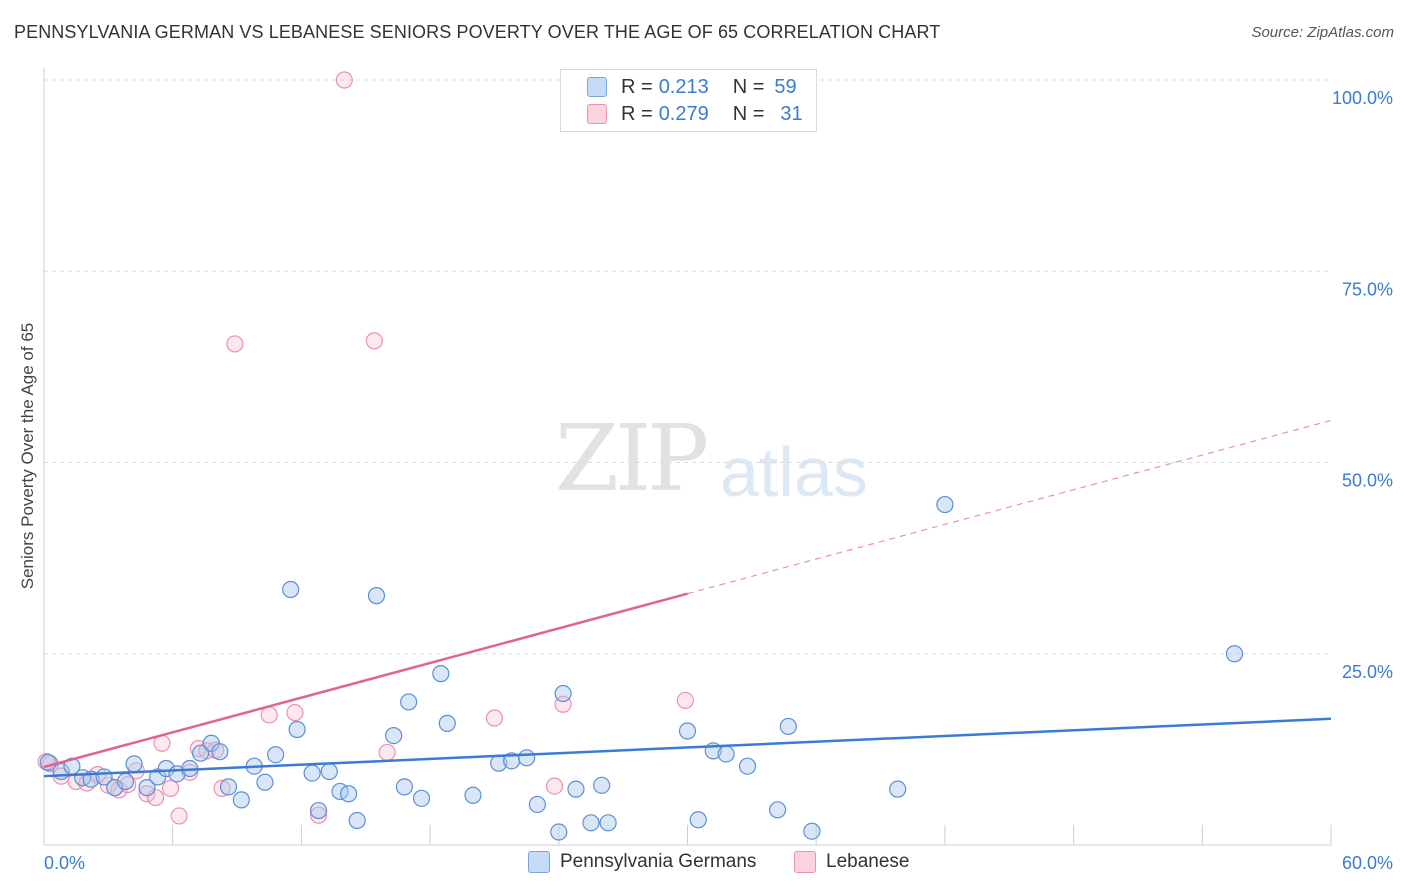 The width and height of the screenshot is (1406, 892). Describe the element at coordinates (1009, 507) in the screenshot. I see `lebanese-trend-extension` at that location.